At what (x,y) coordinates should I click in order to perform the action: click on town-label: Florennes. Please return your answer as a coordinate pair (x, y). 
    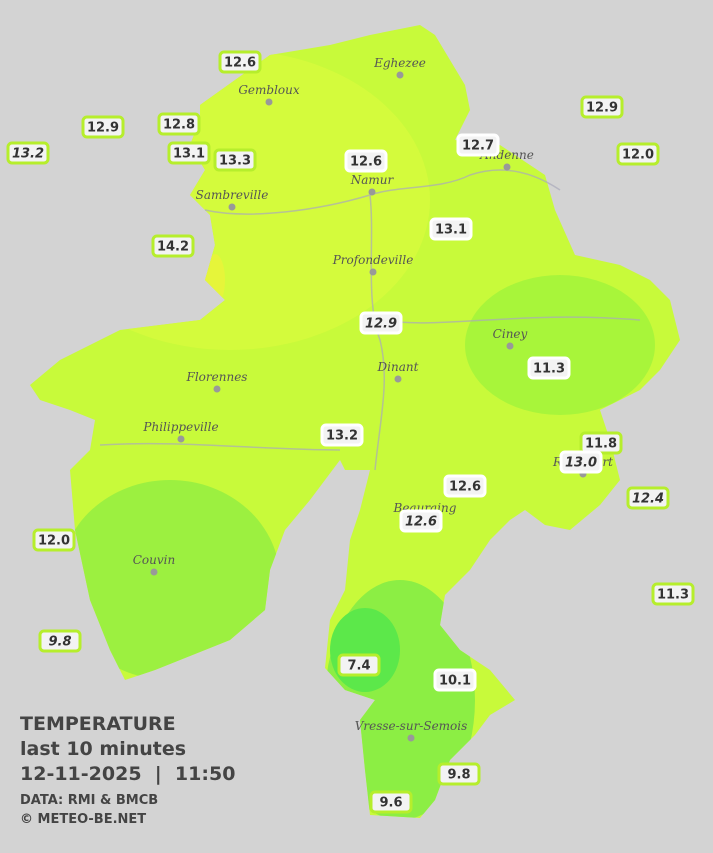
    Looking at the image, I should click on (217, 377).